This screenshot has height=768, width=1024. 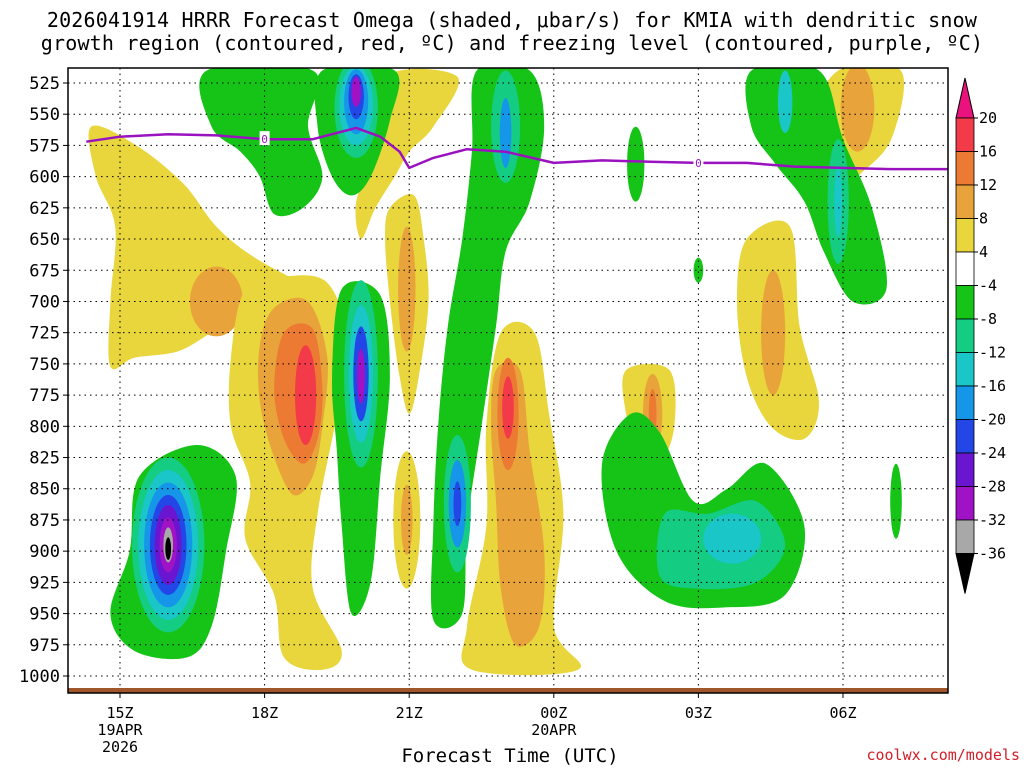 What do you see at coordinates (988, 152) in the screenshot?
I see `colorbar-label-1: 16` at bounding box center [988, 152].